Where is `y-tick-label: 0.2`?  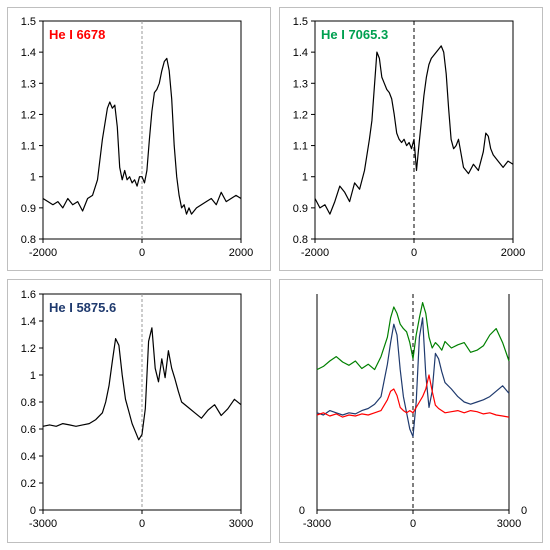 y-tick-label: 0.2 is located at coordinates (28, 484).